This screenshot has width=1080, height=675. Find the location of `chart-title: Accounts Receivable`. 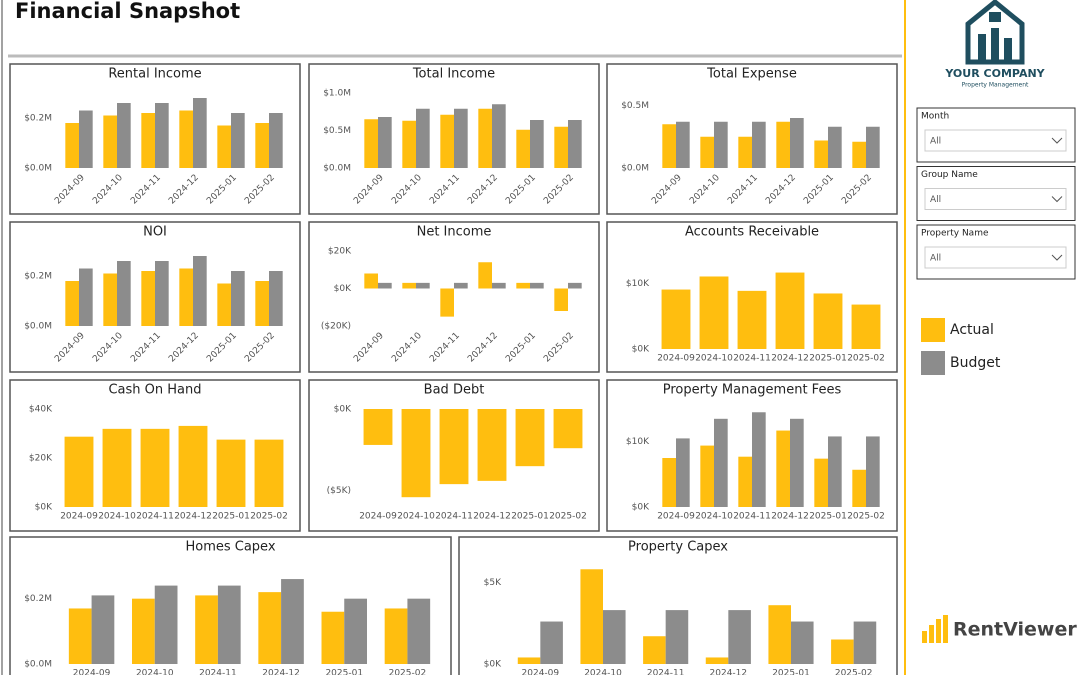

chart-title: Accounts Receivable is located at coordinates (752, 232).